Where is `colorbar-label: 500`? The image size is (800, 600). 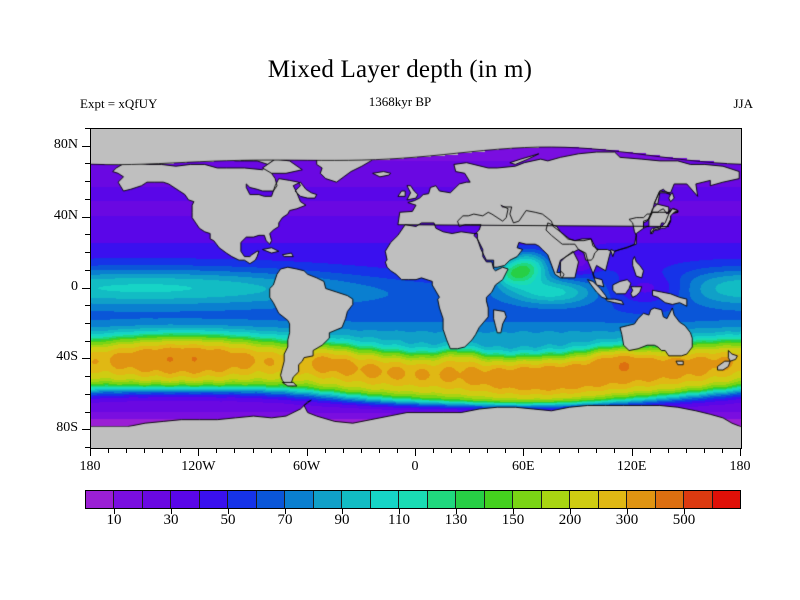 colorbar-label: 500 is located at coordinates (684, 520).